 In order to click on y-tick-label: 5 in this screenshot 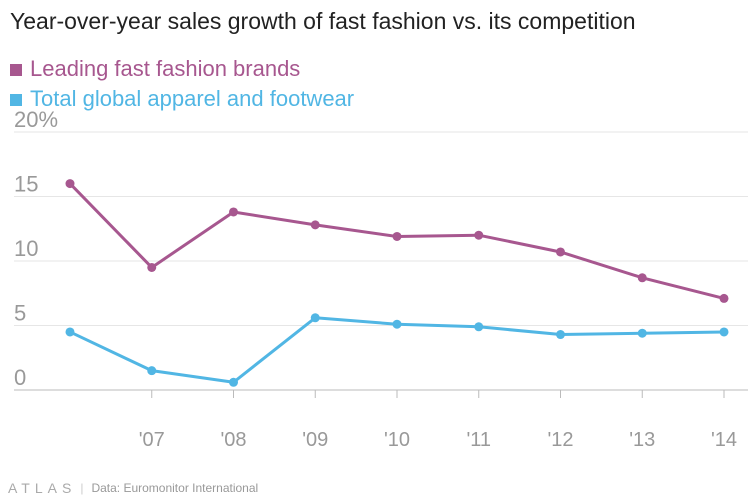, I will do `click(20, 313)`.